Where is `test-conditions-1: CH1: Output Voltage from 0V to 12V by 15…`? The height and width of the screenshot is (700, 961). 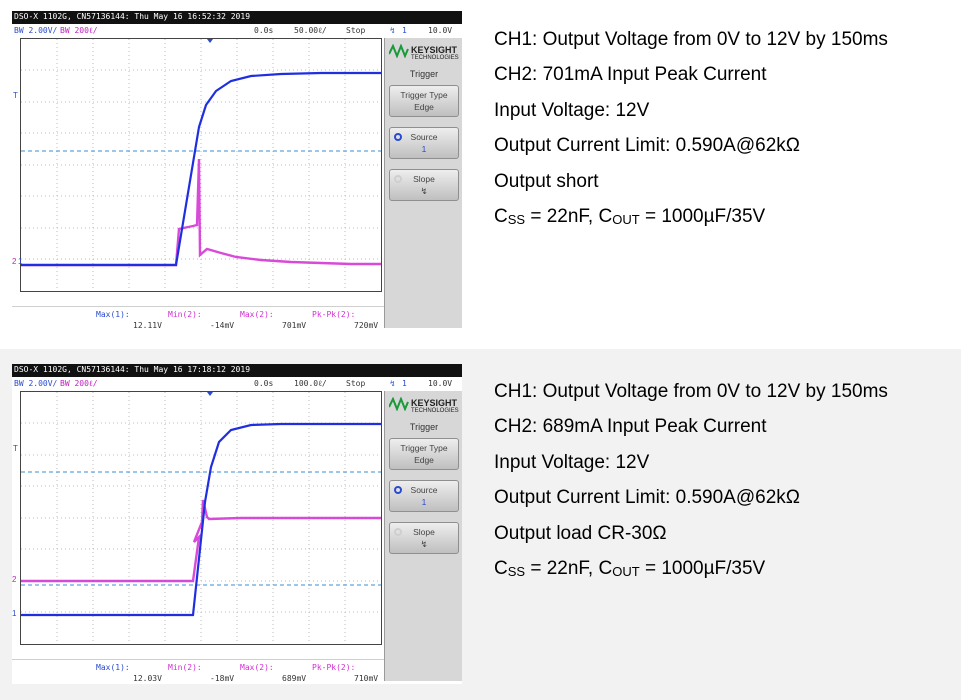 test-conditions-1: CH1: Output Voltage from 0V to 12V by 15… is located at coordinates (691, 135).